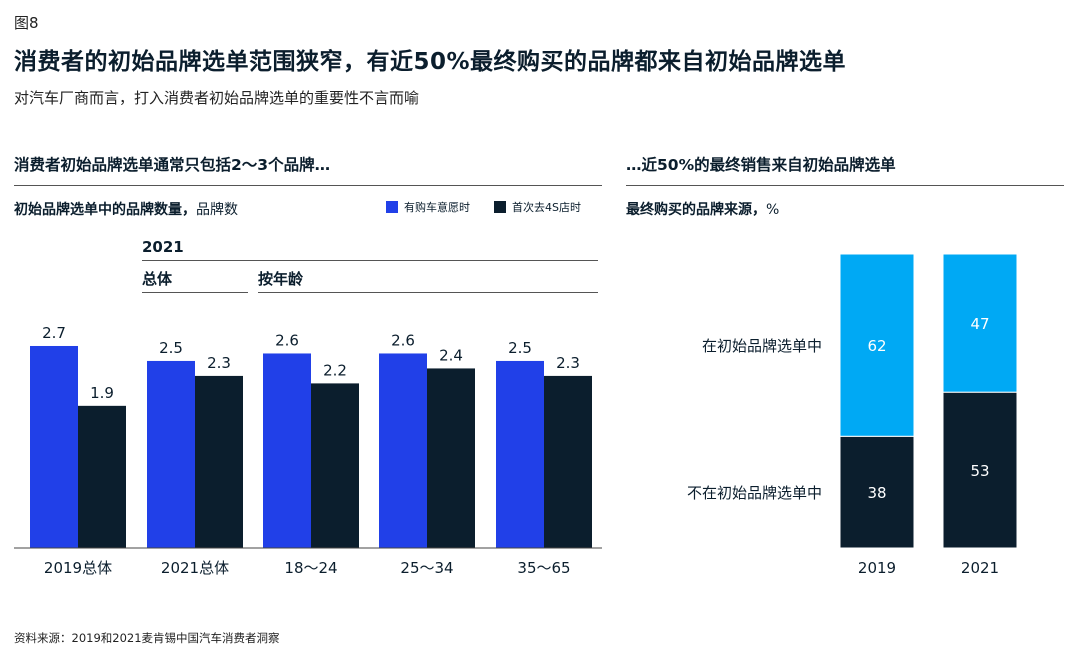 The width and height of the screenshot is (1080, 663). I want to click on series-label-not-in-list: 不在初始品牌选单中, so click(754, 493).